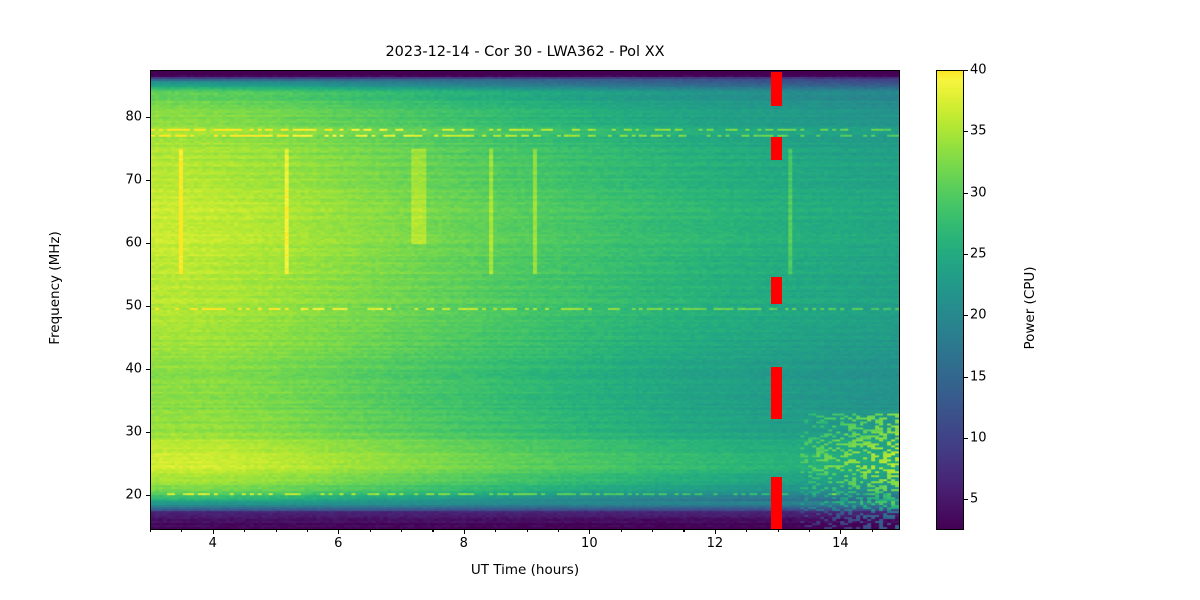 The image size is (1200, 600). I want to click on colorbar-tick-label: 30, so click(978, 193).